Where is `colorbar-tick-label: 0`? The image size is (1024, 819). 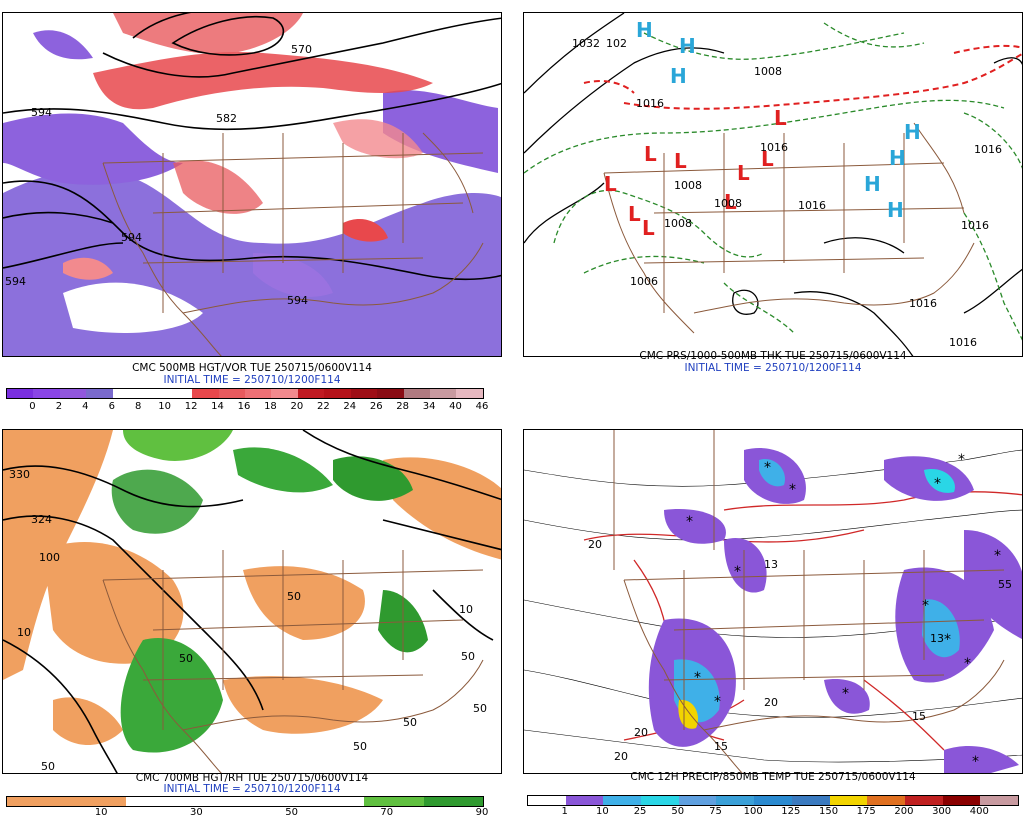
colorbar-tick-label: 0 is located at coordinates (32, 406).